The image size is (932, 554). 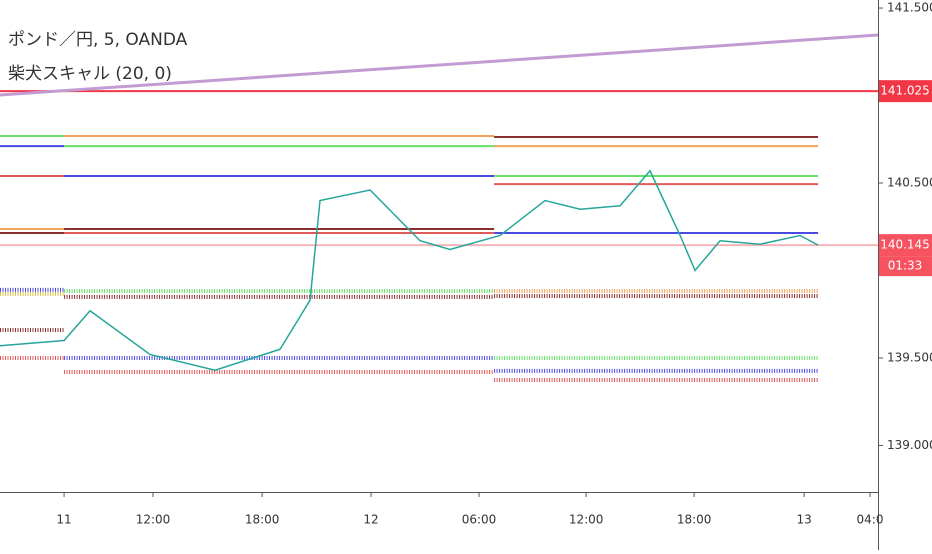 What do you see at coordinates (98, 40) in the screenshot?
I see `chart-title: ポンド／円, 5, OANDA` at bounding box center [98, 40].